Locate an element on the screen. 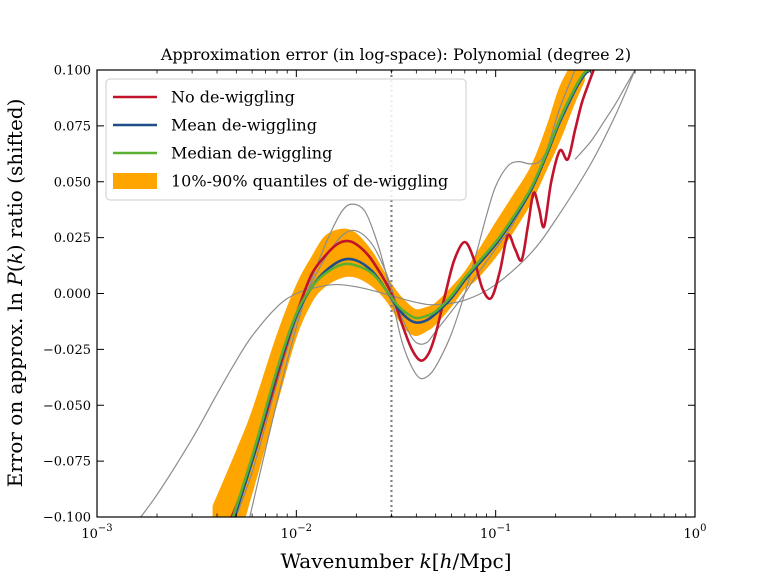 This screenshot has width=773, height=580. y-tick-label: −0.050 is located at coordinates (67, 406).